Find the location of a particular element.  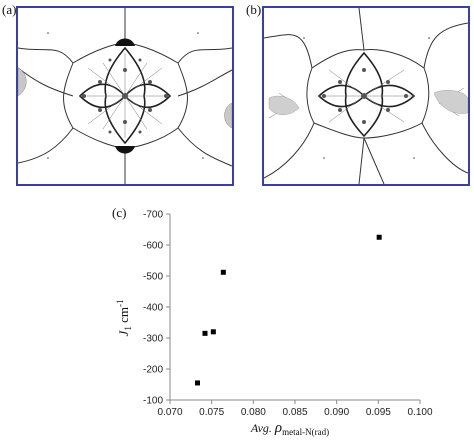

x-tick-label: 0.070 is located at coordinates (169, 412).